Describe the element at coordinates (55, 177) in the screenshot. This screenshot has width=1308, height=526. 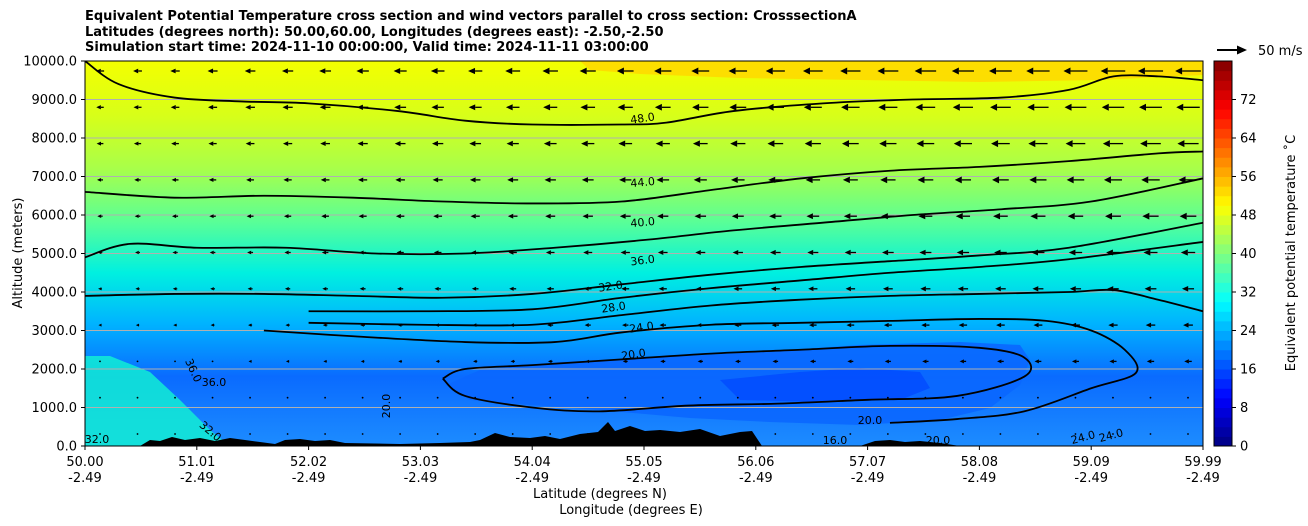
I see `y-tick-label: 7000.0` at that location.